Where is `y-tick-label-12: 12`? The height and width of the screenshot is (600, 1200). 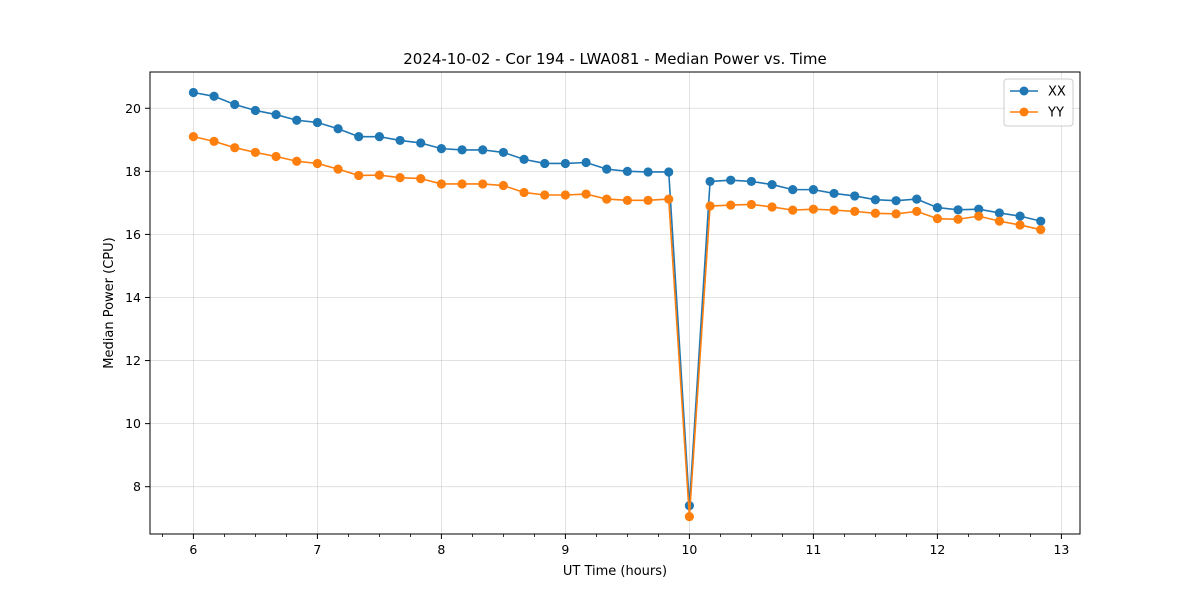
y-tick-label-12: 12 is located at coordinates (133, 360).